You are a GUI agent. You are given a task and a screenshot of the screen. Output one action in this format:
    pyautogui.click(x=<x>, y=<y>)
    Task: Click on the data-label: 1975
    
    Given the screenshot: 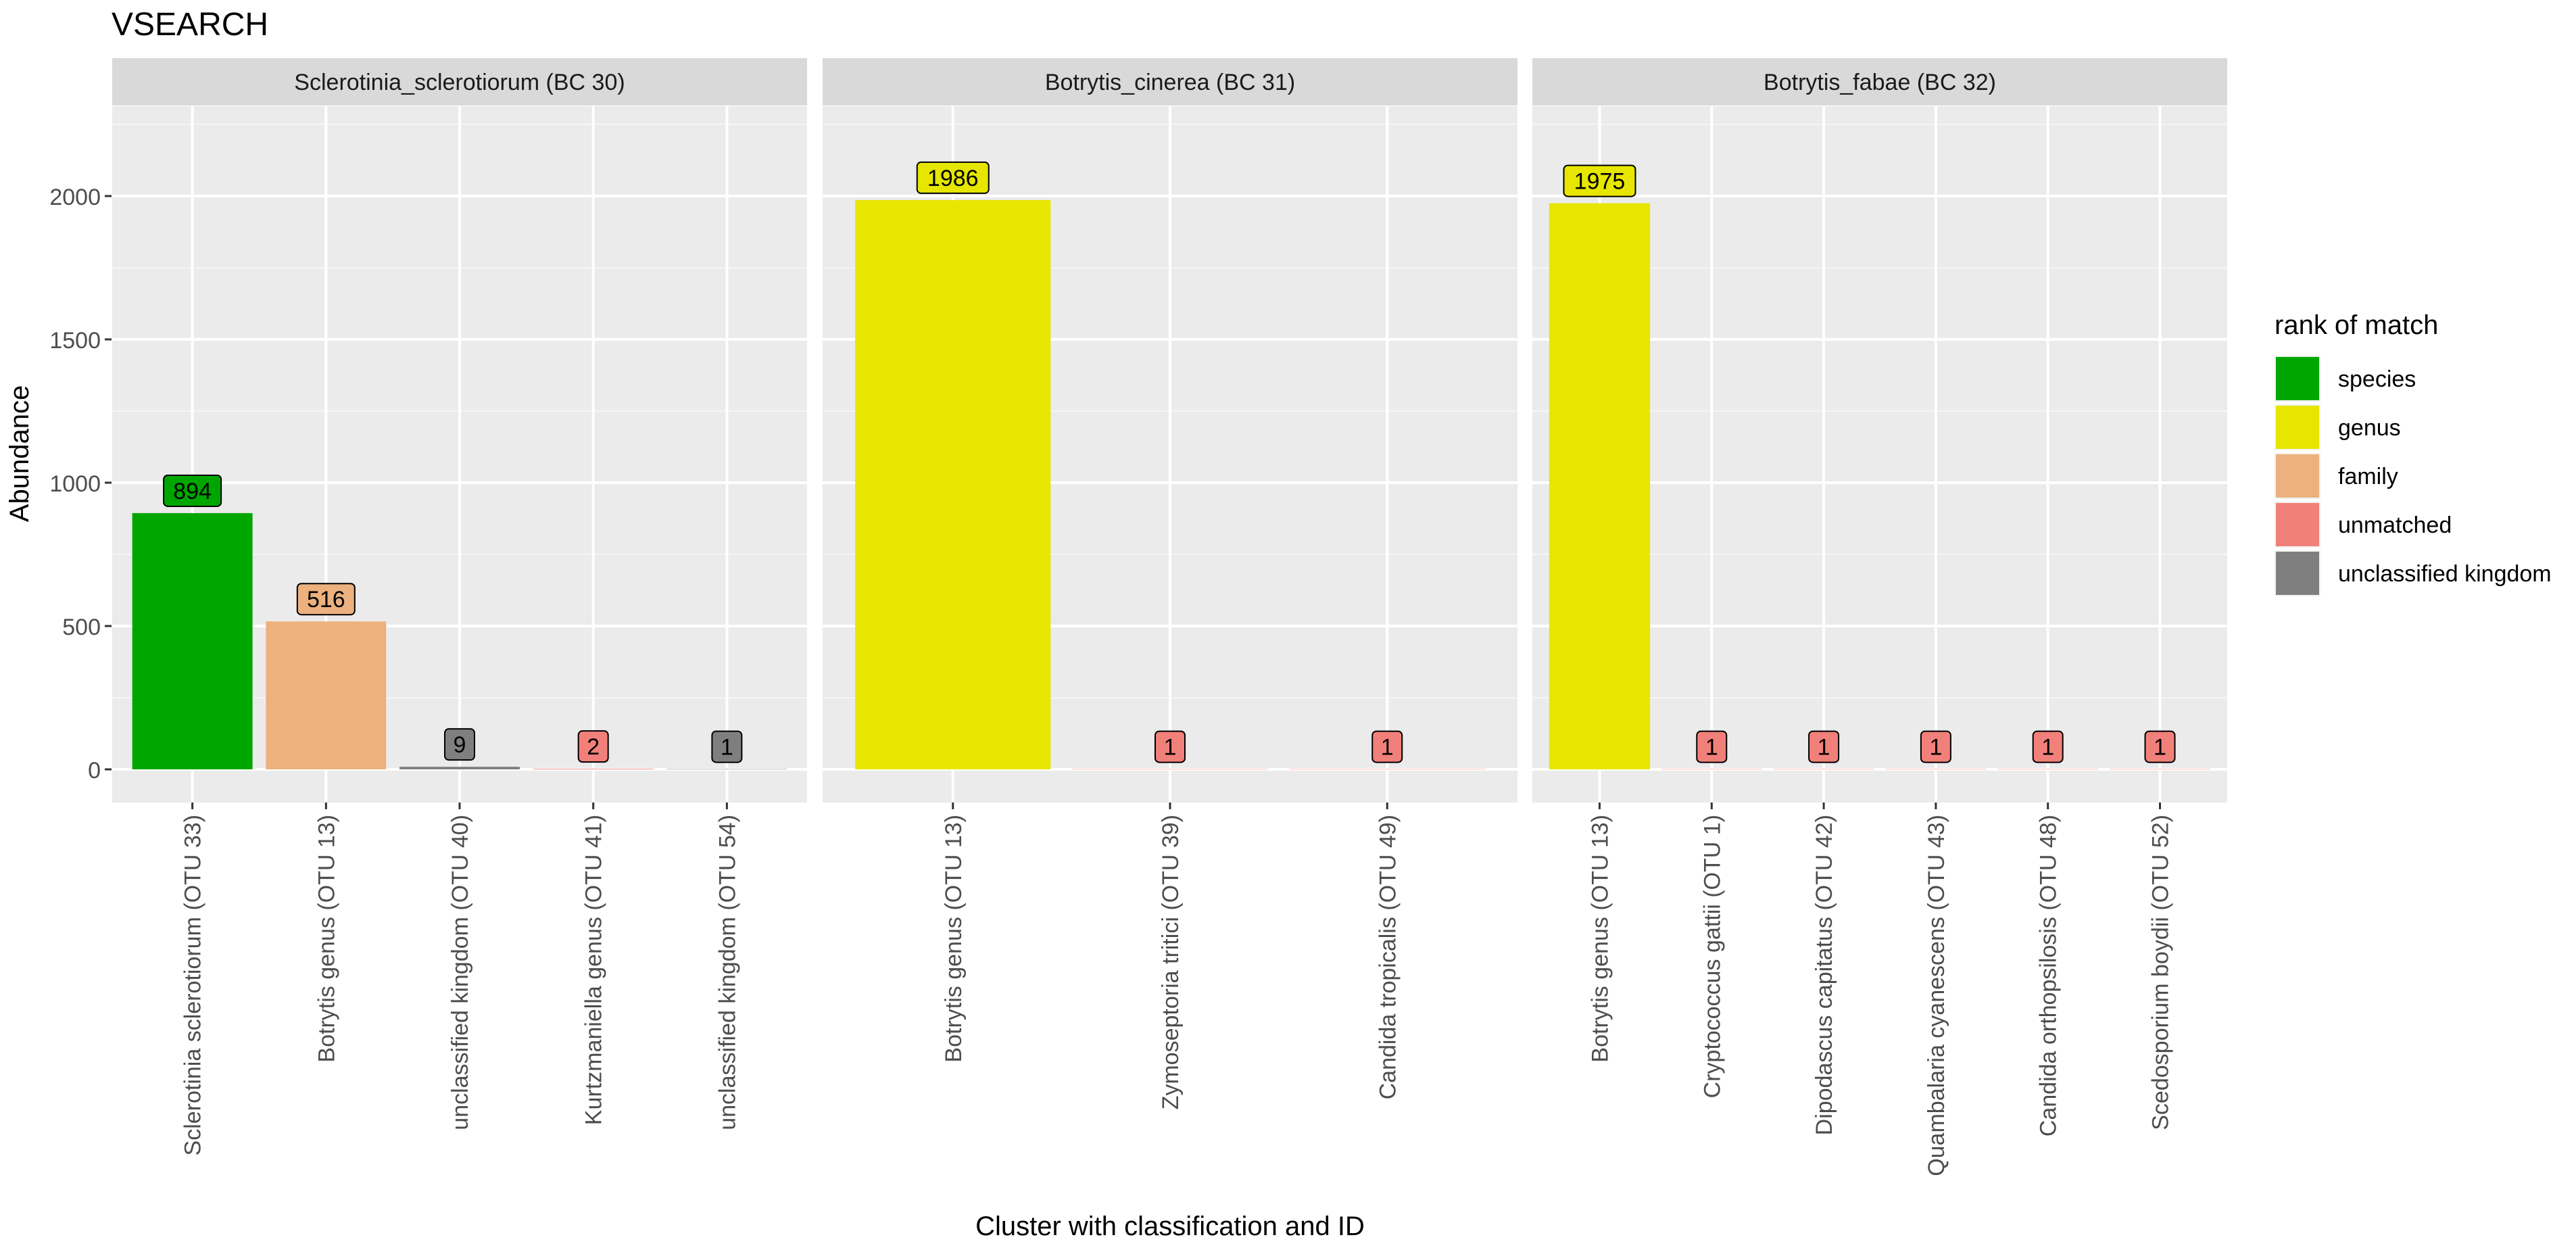 What is the action you would take?
    pyautogui.click(x=1600, y=182)
    